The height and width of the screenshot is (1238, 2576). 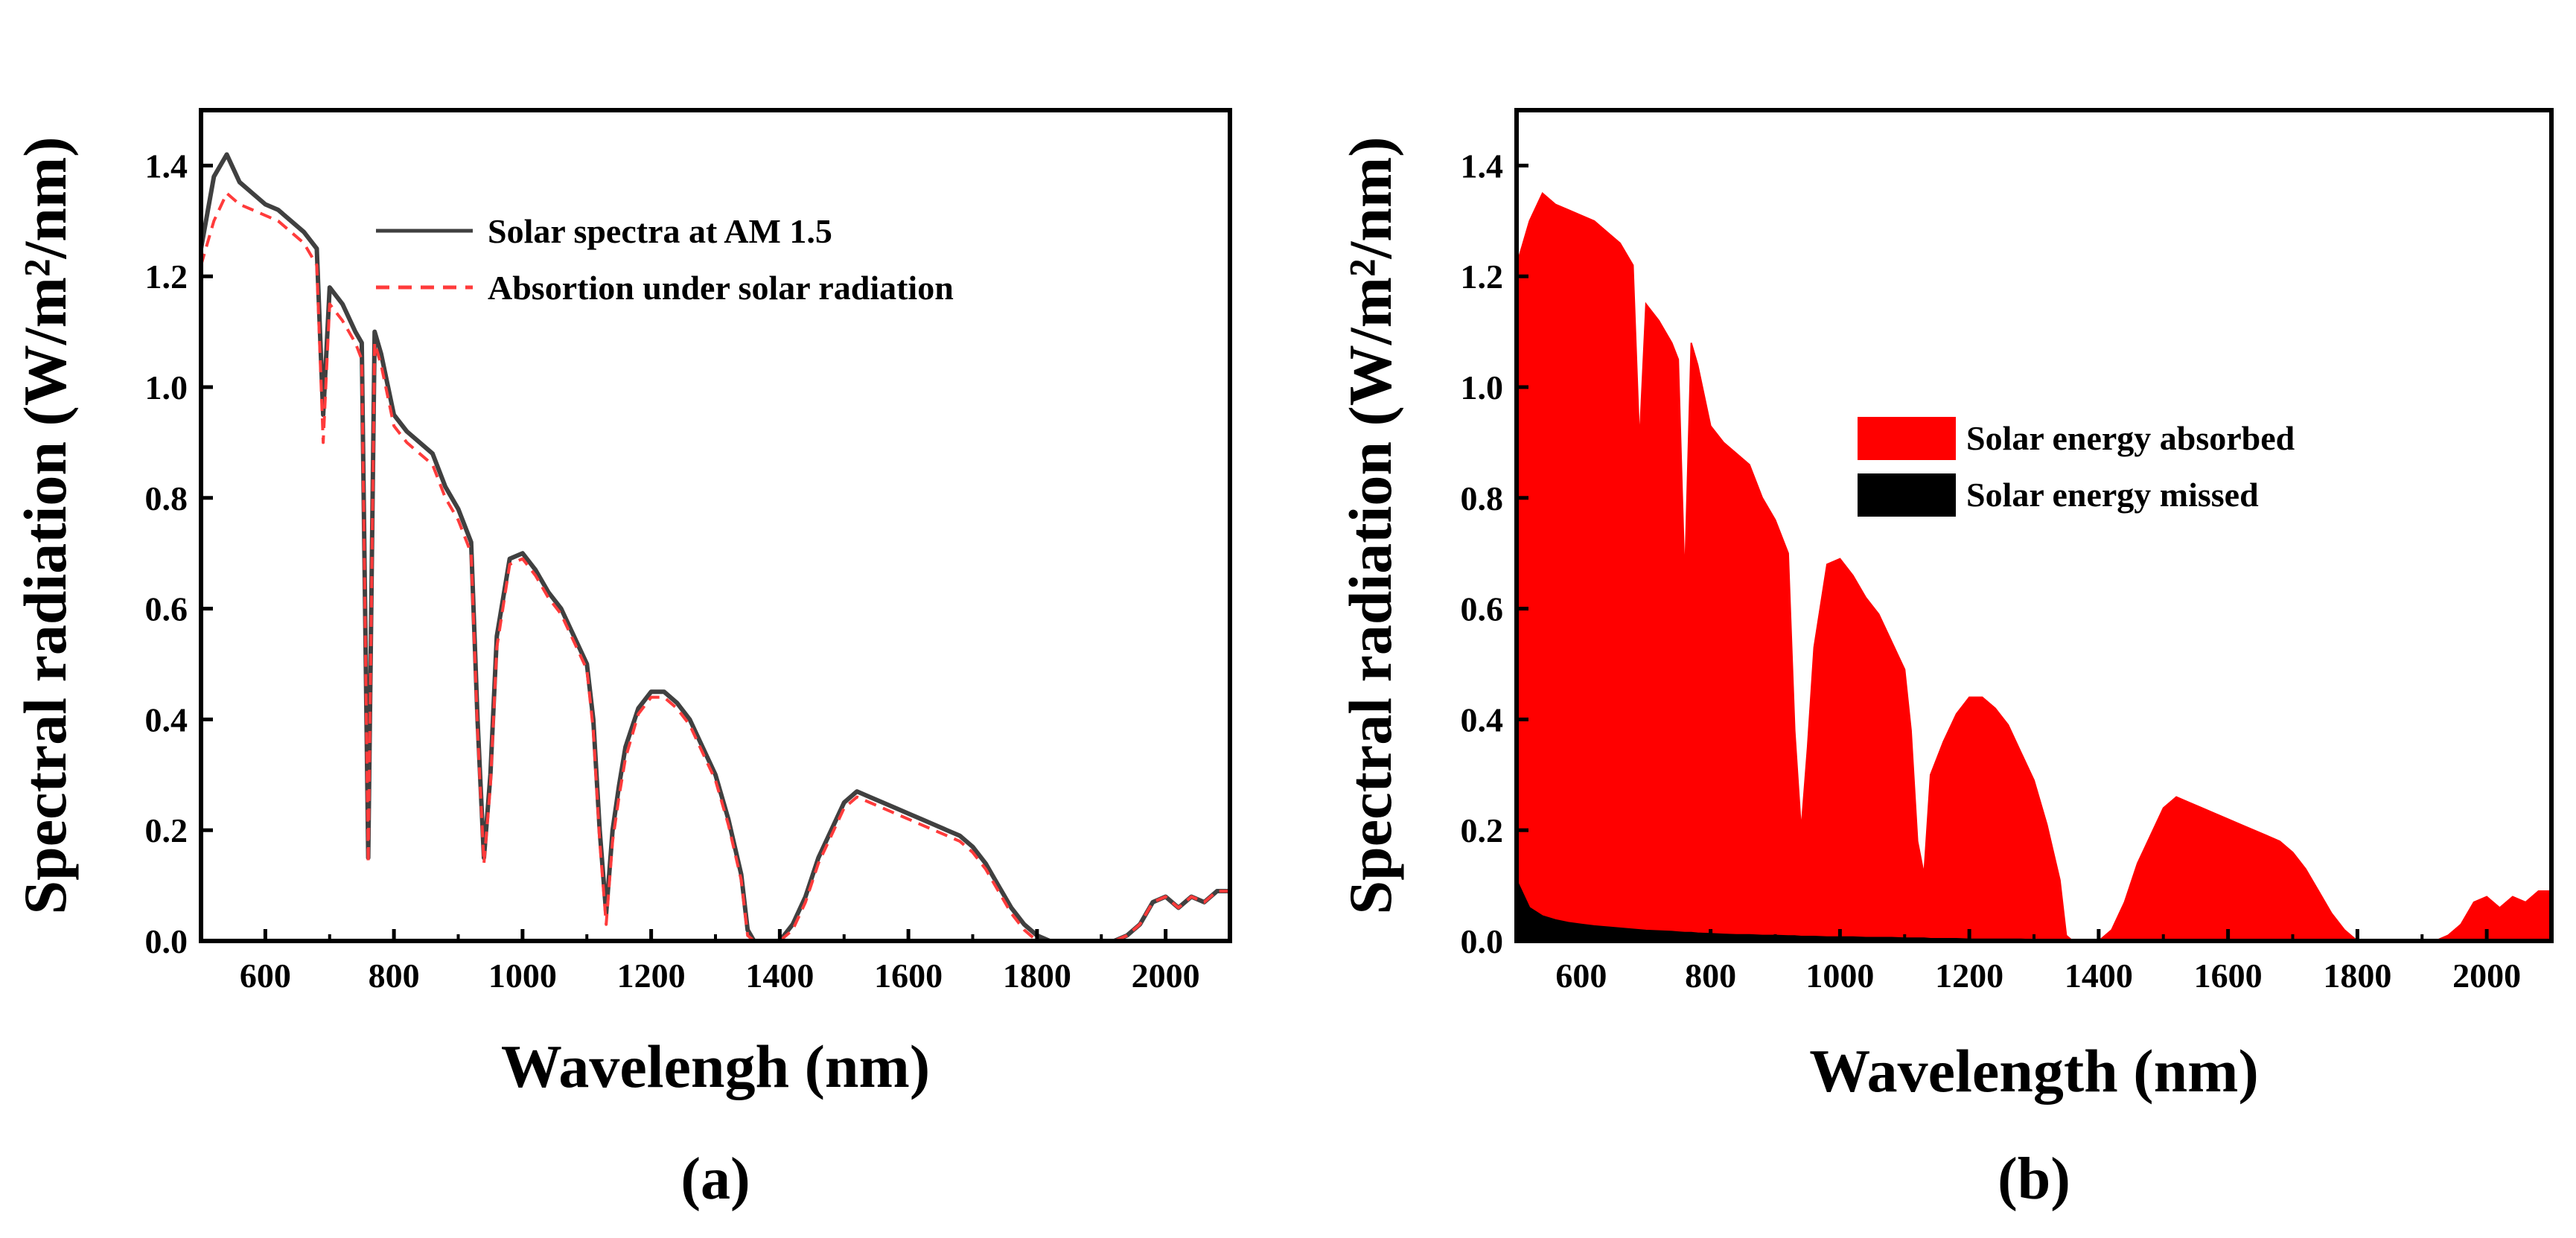 I want to click on legend-label-1: Solar energy missed, so click(x=2112, y=495).